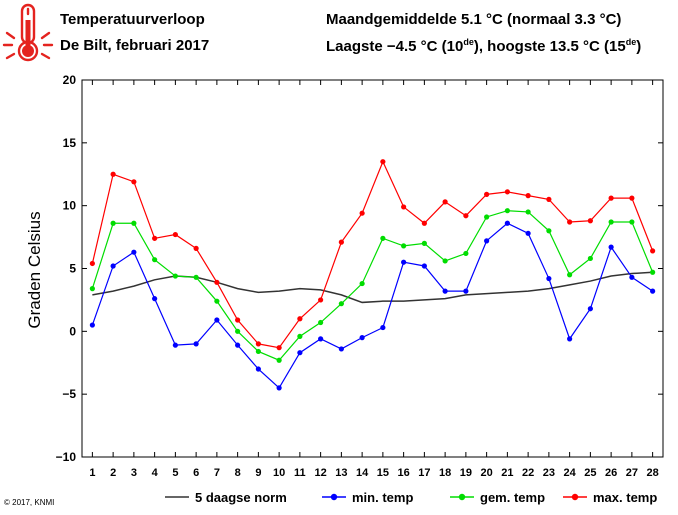 This screenshot has height=515, width=678. Describe the element at coordinates (631, 42) in the screenshot. I see `highest-day-suffix: de` at that location.